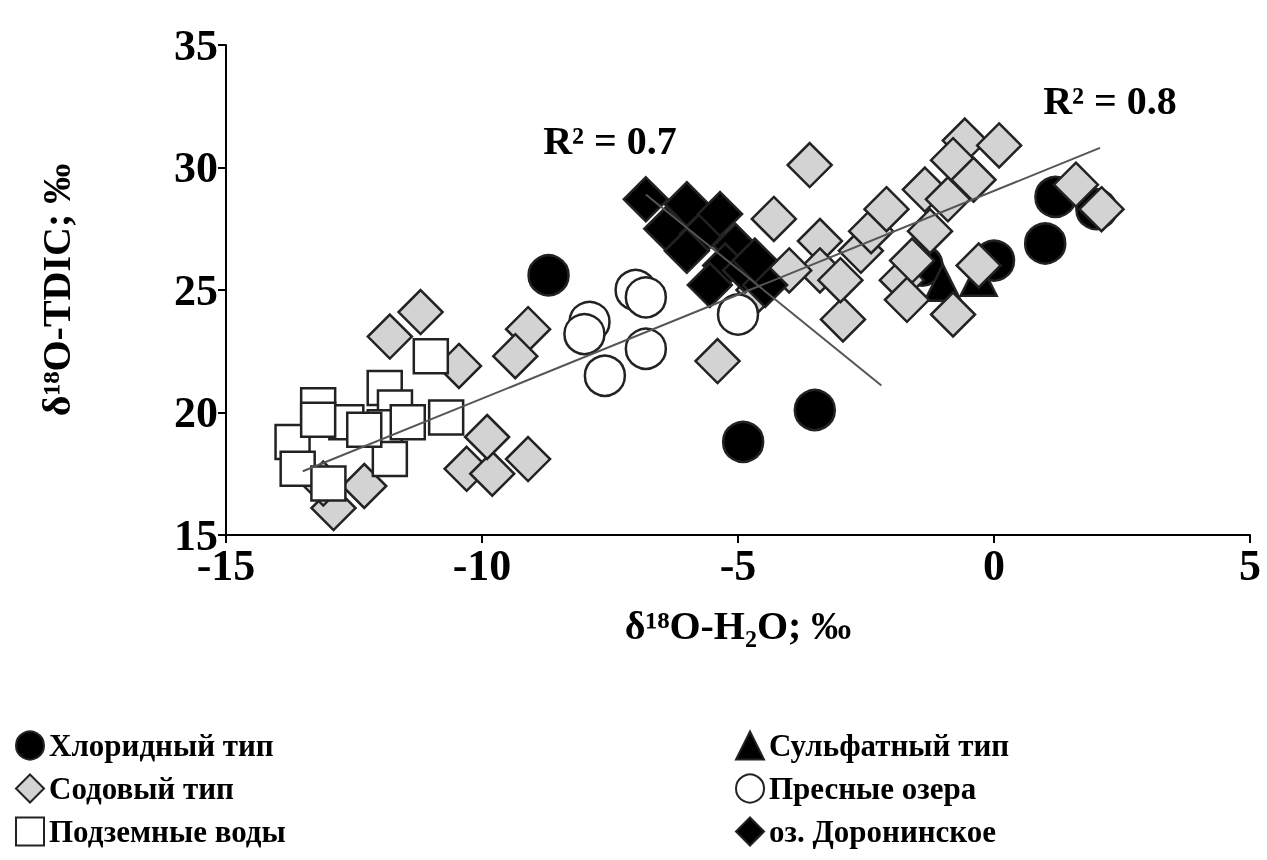 Image resolution: width=1267 pixels, height=860 pixels. I want to click on legend-label: Хлоридный тип, so click(161, 745).